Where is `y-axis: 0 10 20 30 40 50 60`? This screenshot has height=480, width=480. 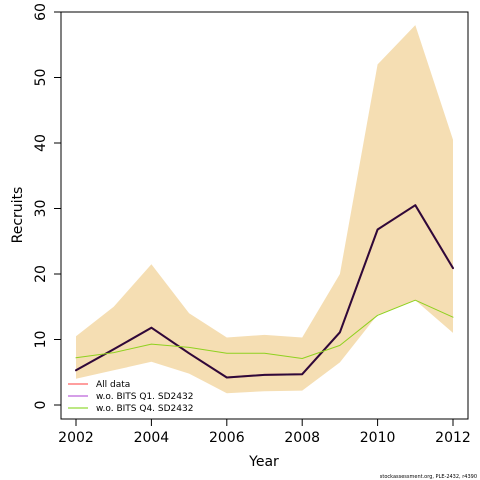 y-axis: 0 10 20 30 40 50 60 is located at coordinates (47, 206).